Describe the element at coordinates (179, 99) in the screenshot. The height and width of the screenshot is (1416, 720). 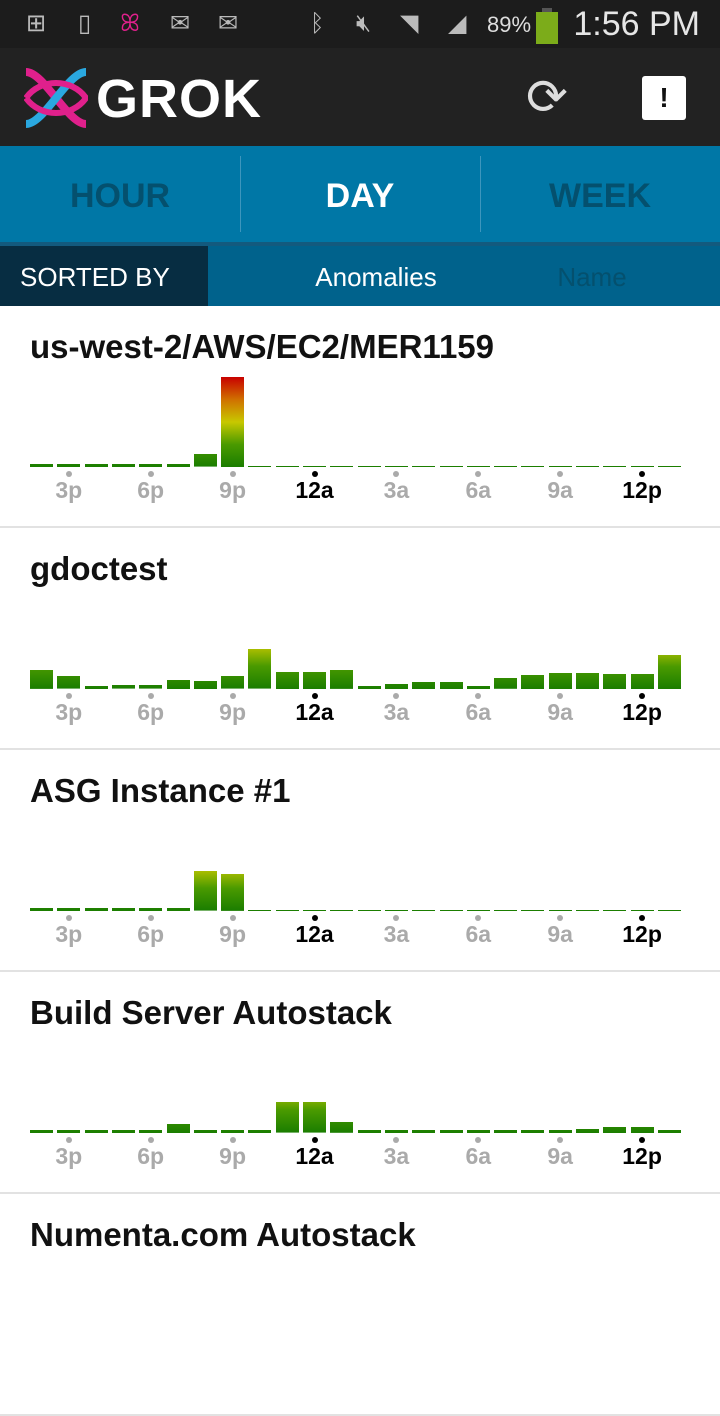
I see `brand-name: GROK` at that location.